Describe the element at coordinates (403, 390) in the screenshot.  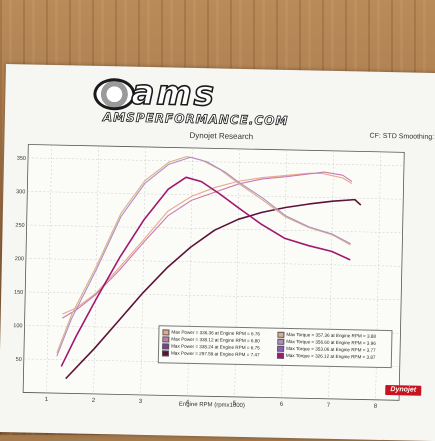
I see `dynojet-logo: Dynojet` at that location.